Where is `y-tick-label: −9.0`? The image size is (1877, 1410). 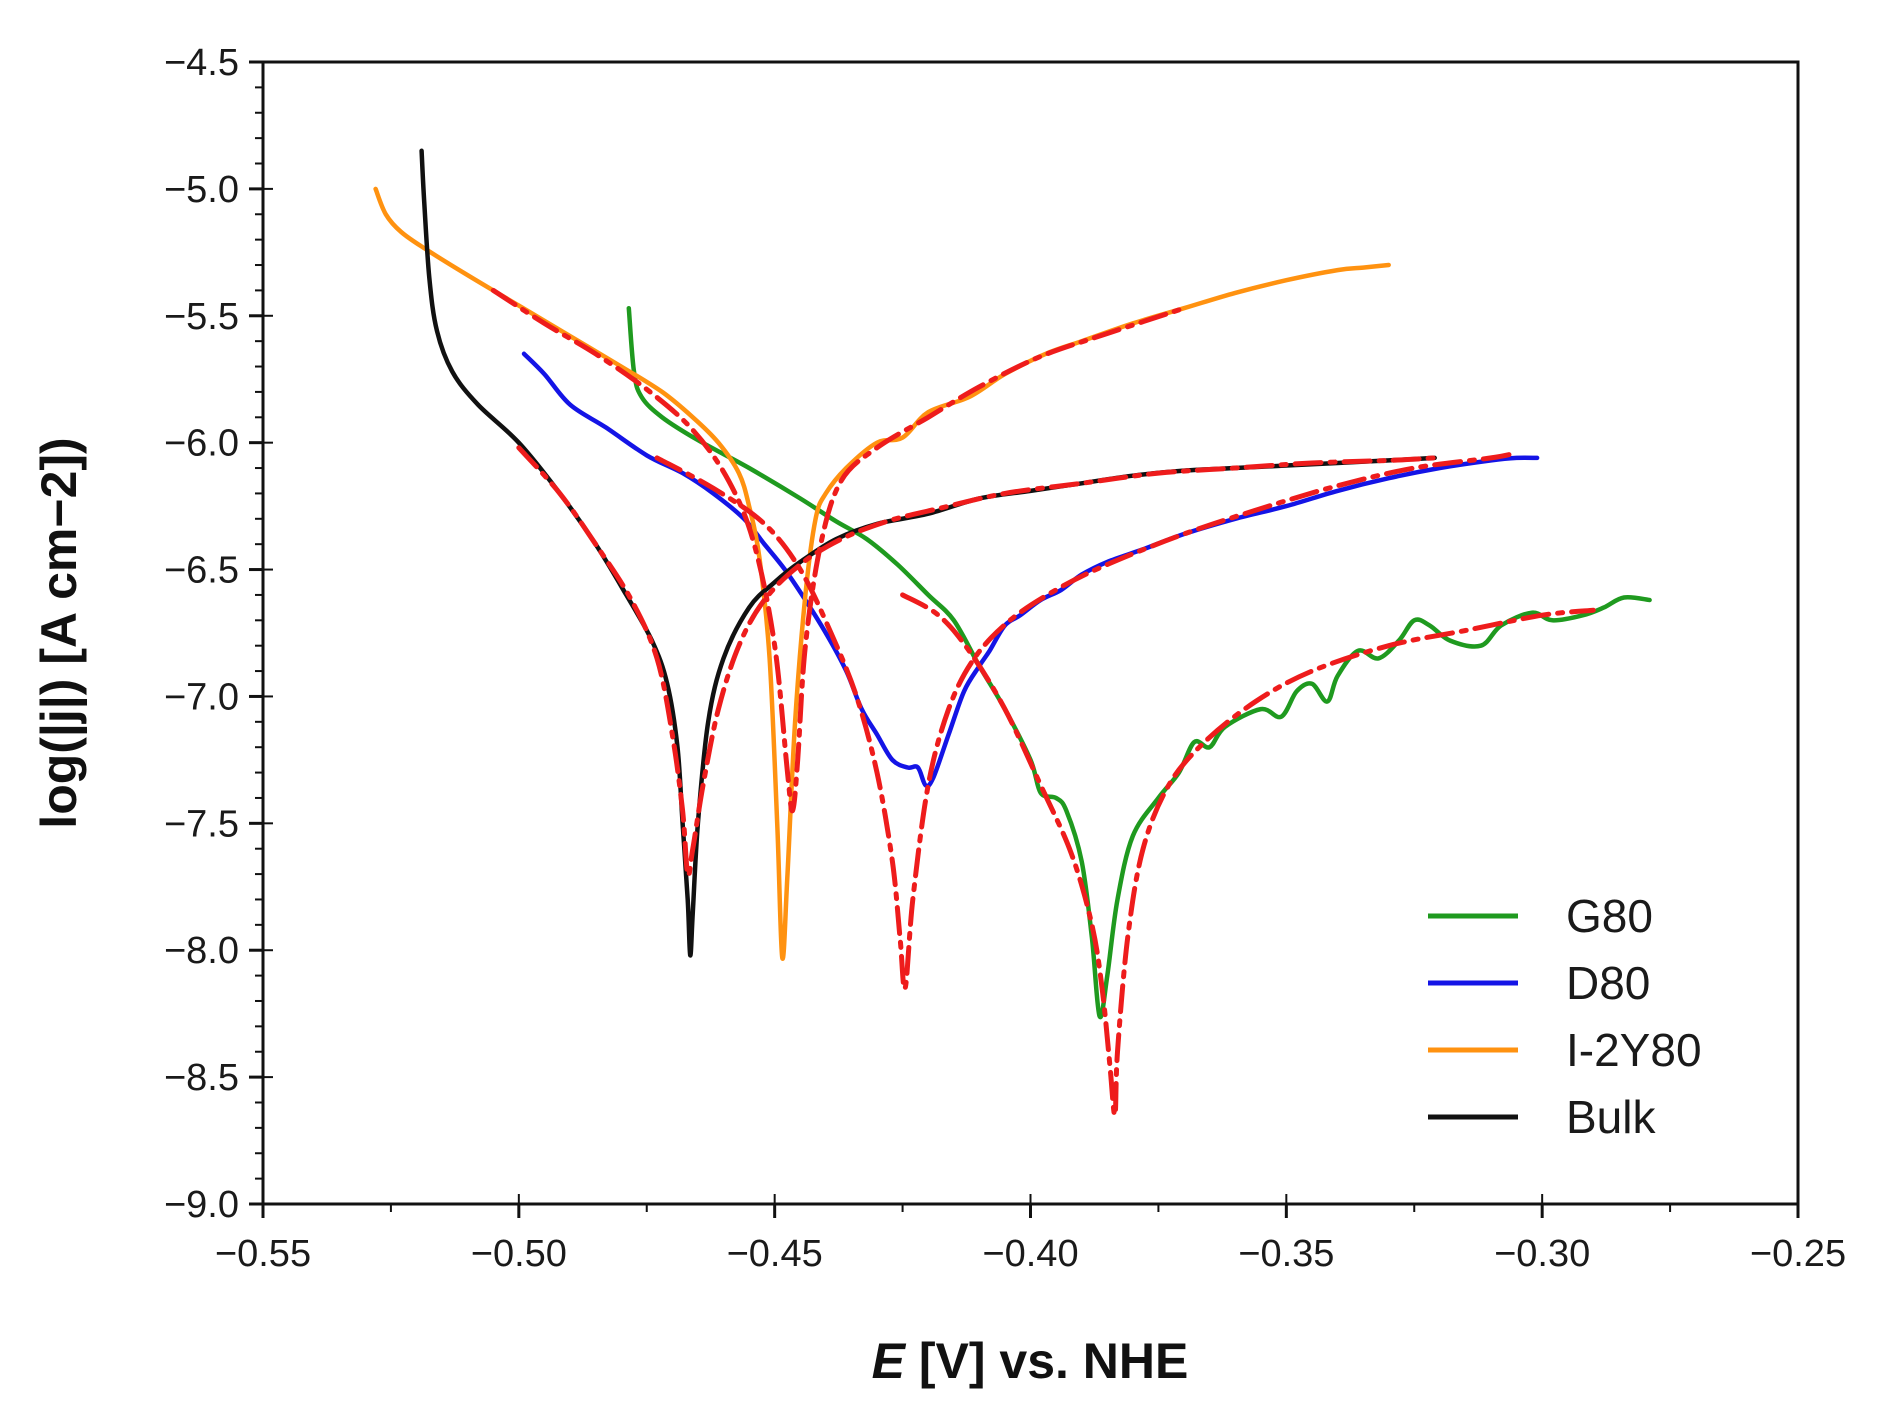
y-tick-label: −9.0 is located at coordinates (201, 1205).